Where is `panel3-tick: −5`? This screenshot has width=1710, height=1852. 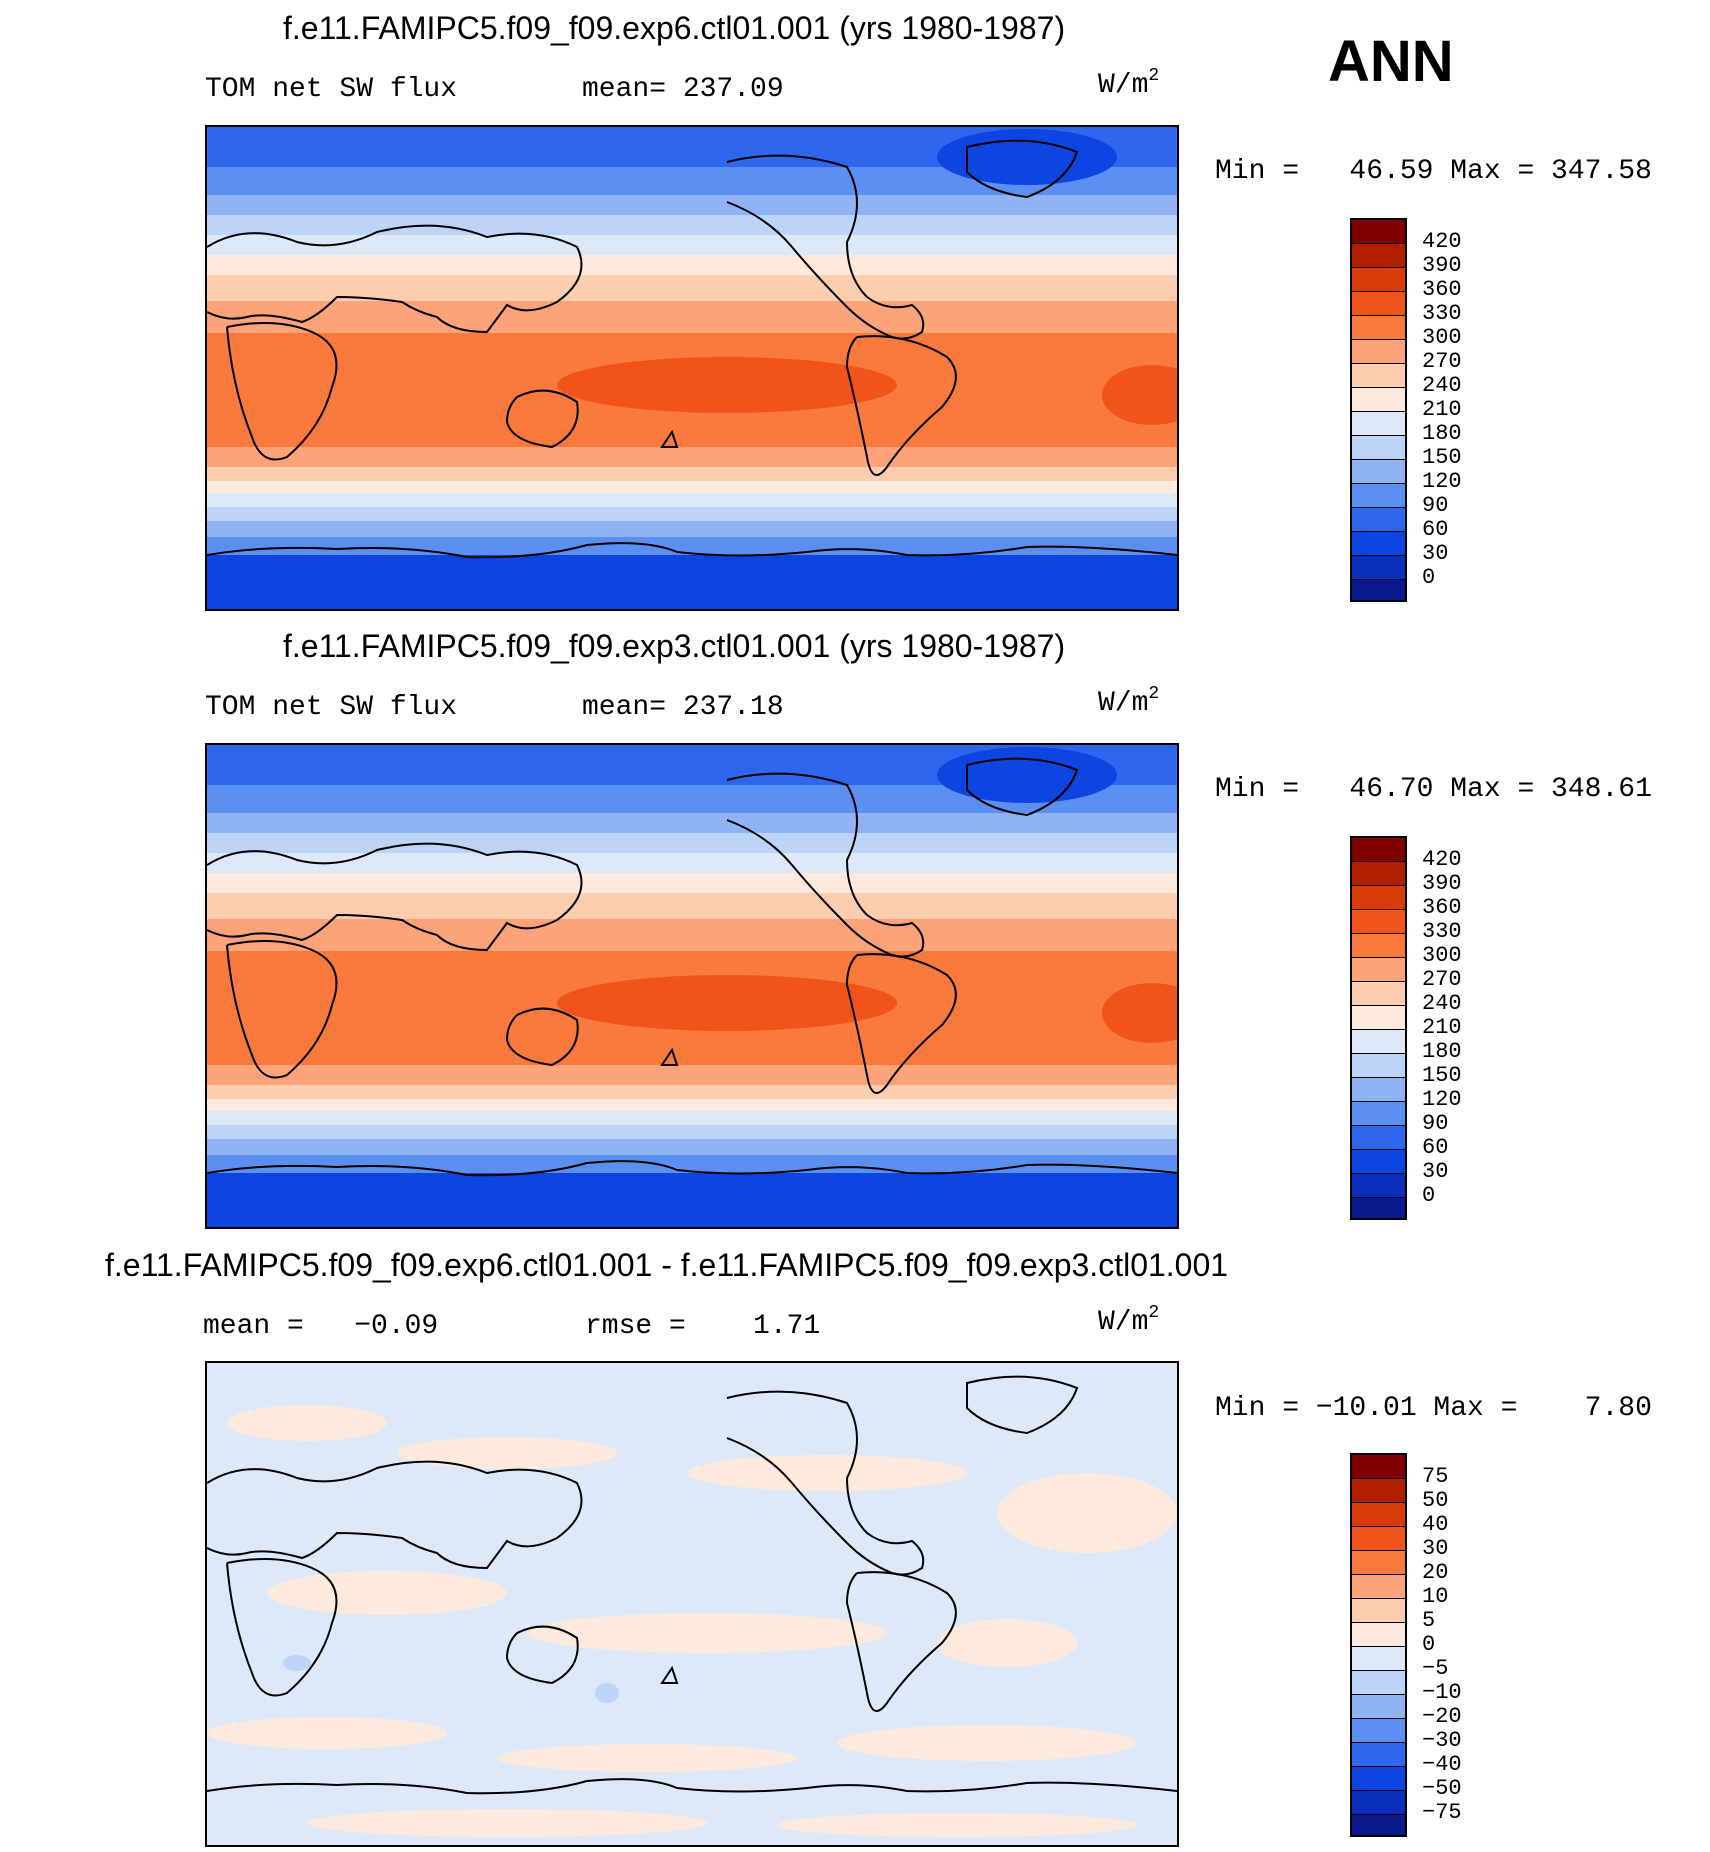 panel3-tick: −5 is located at coordinates (1435, 1668).